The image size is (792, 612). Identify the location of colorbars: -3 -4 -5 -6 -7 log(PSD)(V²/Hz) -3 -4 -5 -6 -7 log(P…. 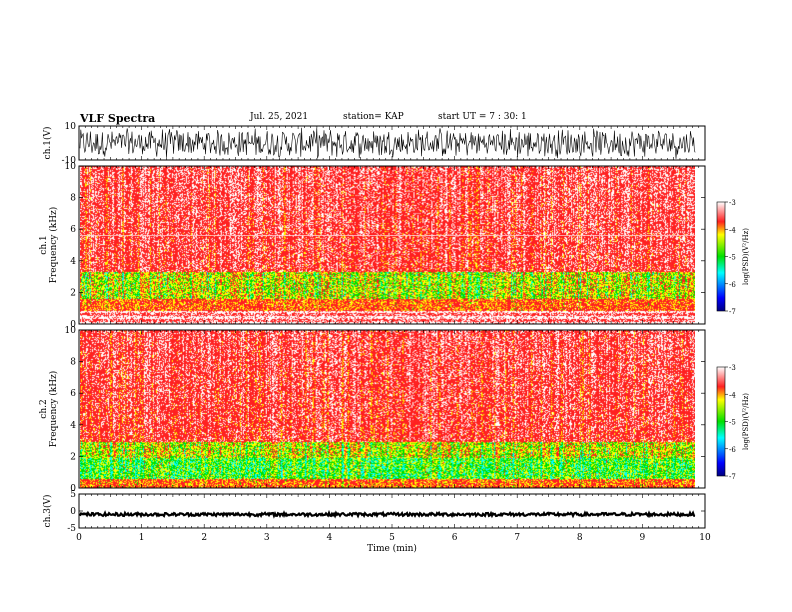
(733, 340).